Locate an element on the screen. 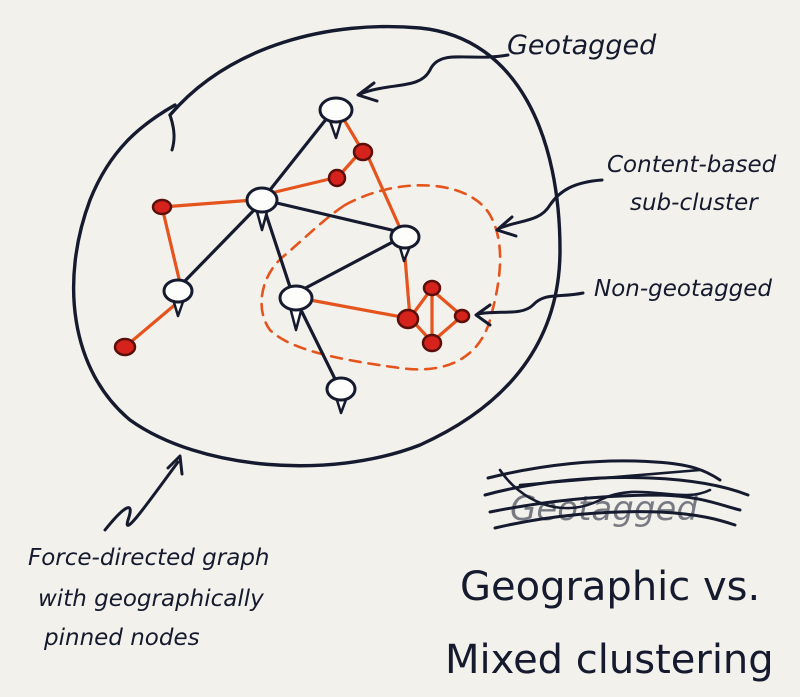 The height and width of the screenshot is (697, 800). black-edges is located at coordinates (292, 249).